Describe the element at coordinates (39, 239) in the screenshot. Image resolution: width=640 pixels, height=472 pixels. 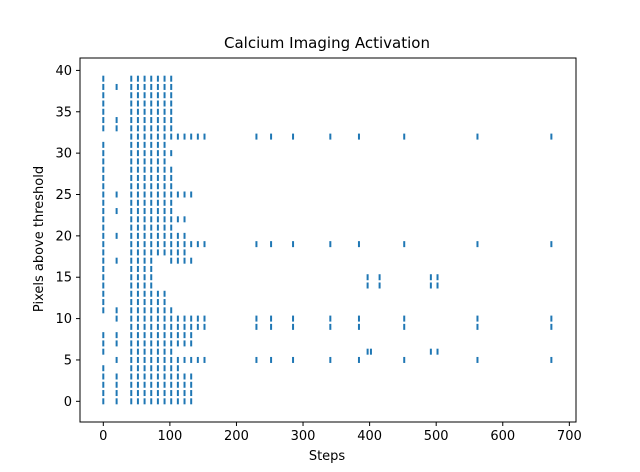
I see `y-axis-label: Pixels above threshold` at that location.